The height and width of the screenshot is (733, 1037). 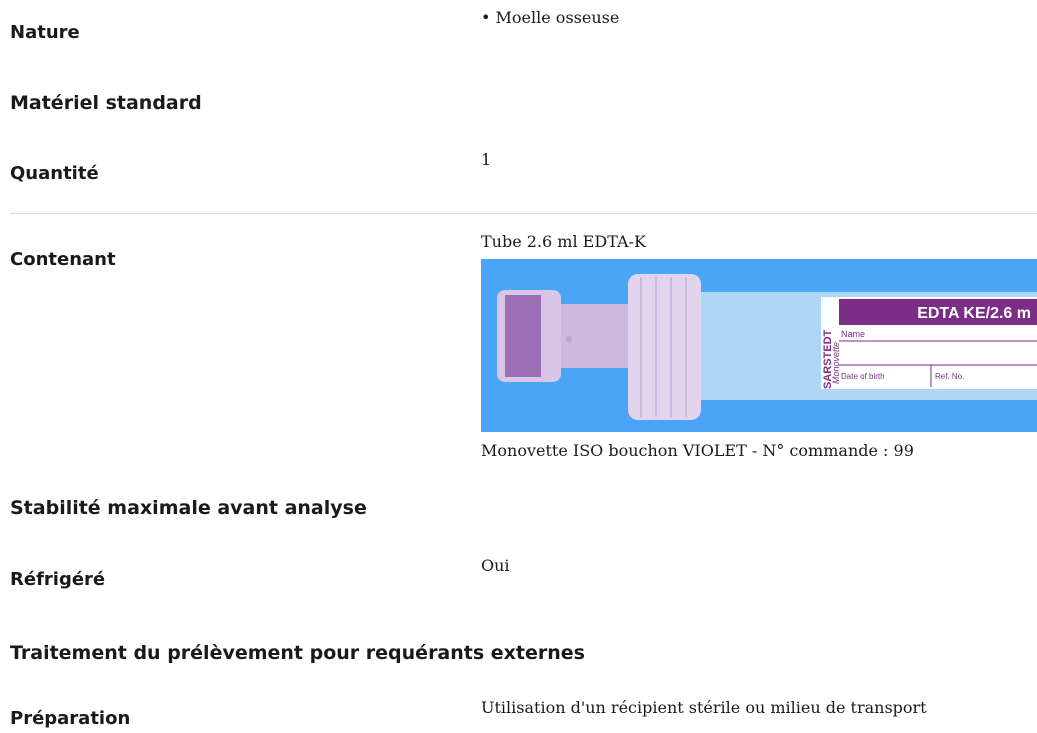 I want to click on field-label: Préparation, so click(x=70, y=718).